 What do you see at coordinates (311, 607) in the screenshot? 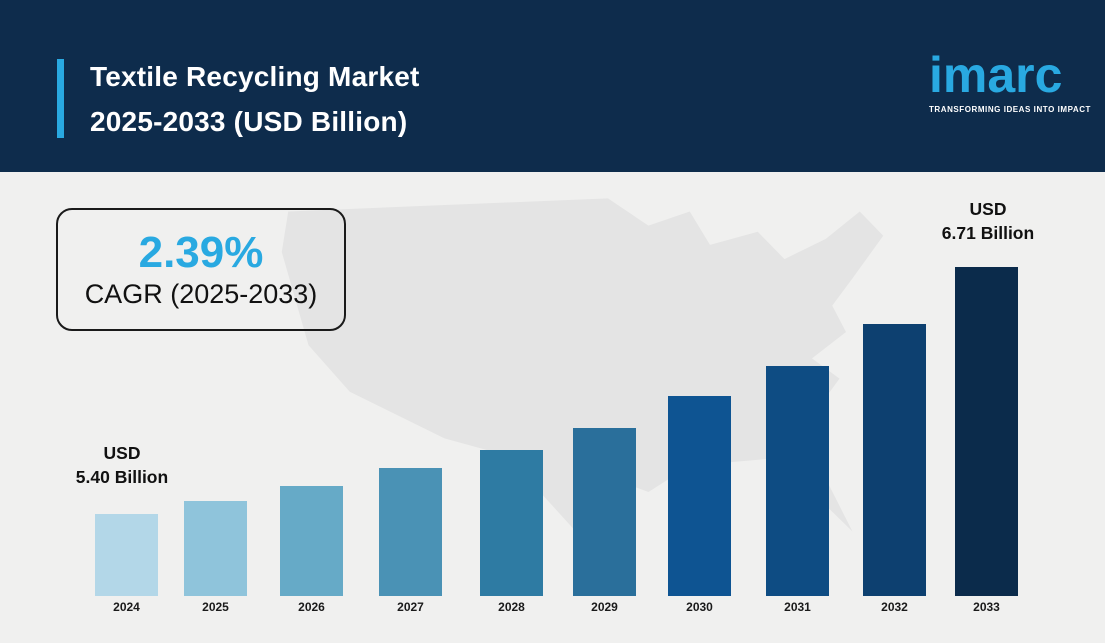
I see `x-tick-2026: 2026` at bounding box center [311, 607].